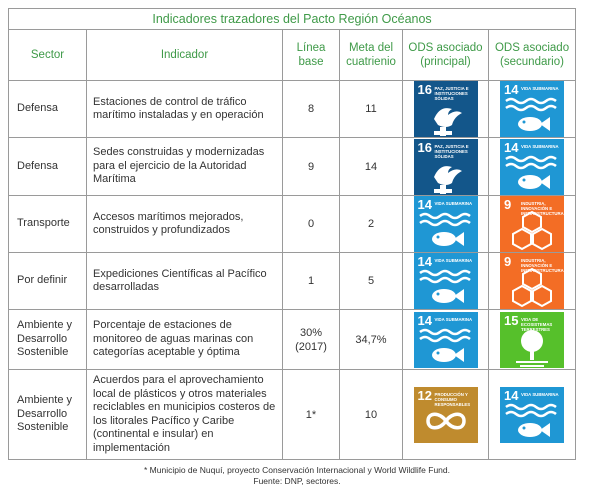 The width and height of the screenshot is (594, 499). I want to click on ods-number: 12, so click(424, 395).